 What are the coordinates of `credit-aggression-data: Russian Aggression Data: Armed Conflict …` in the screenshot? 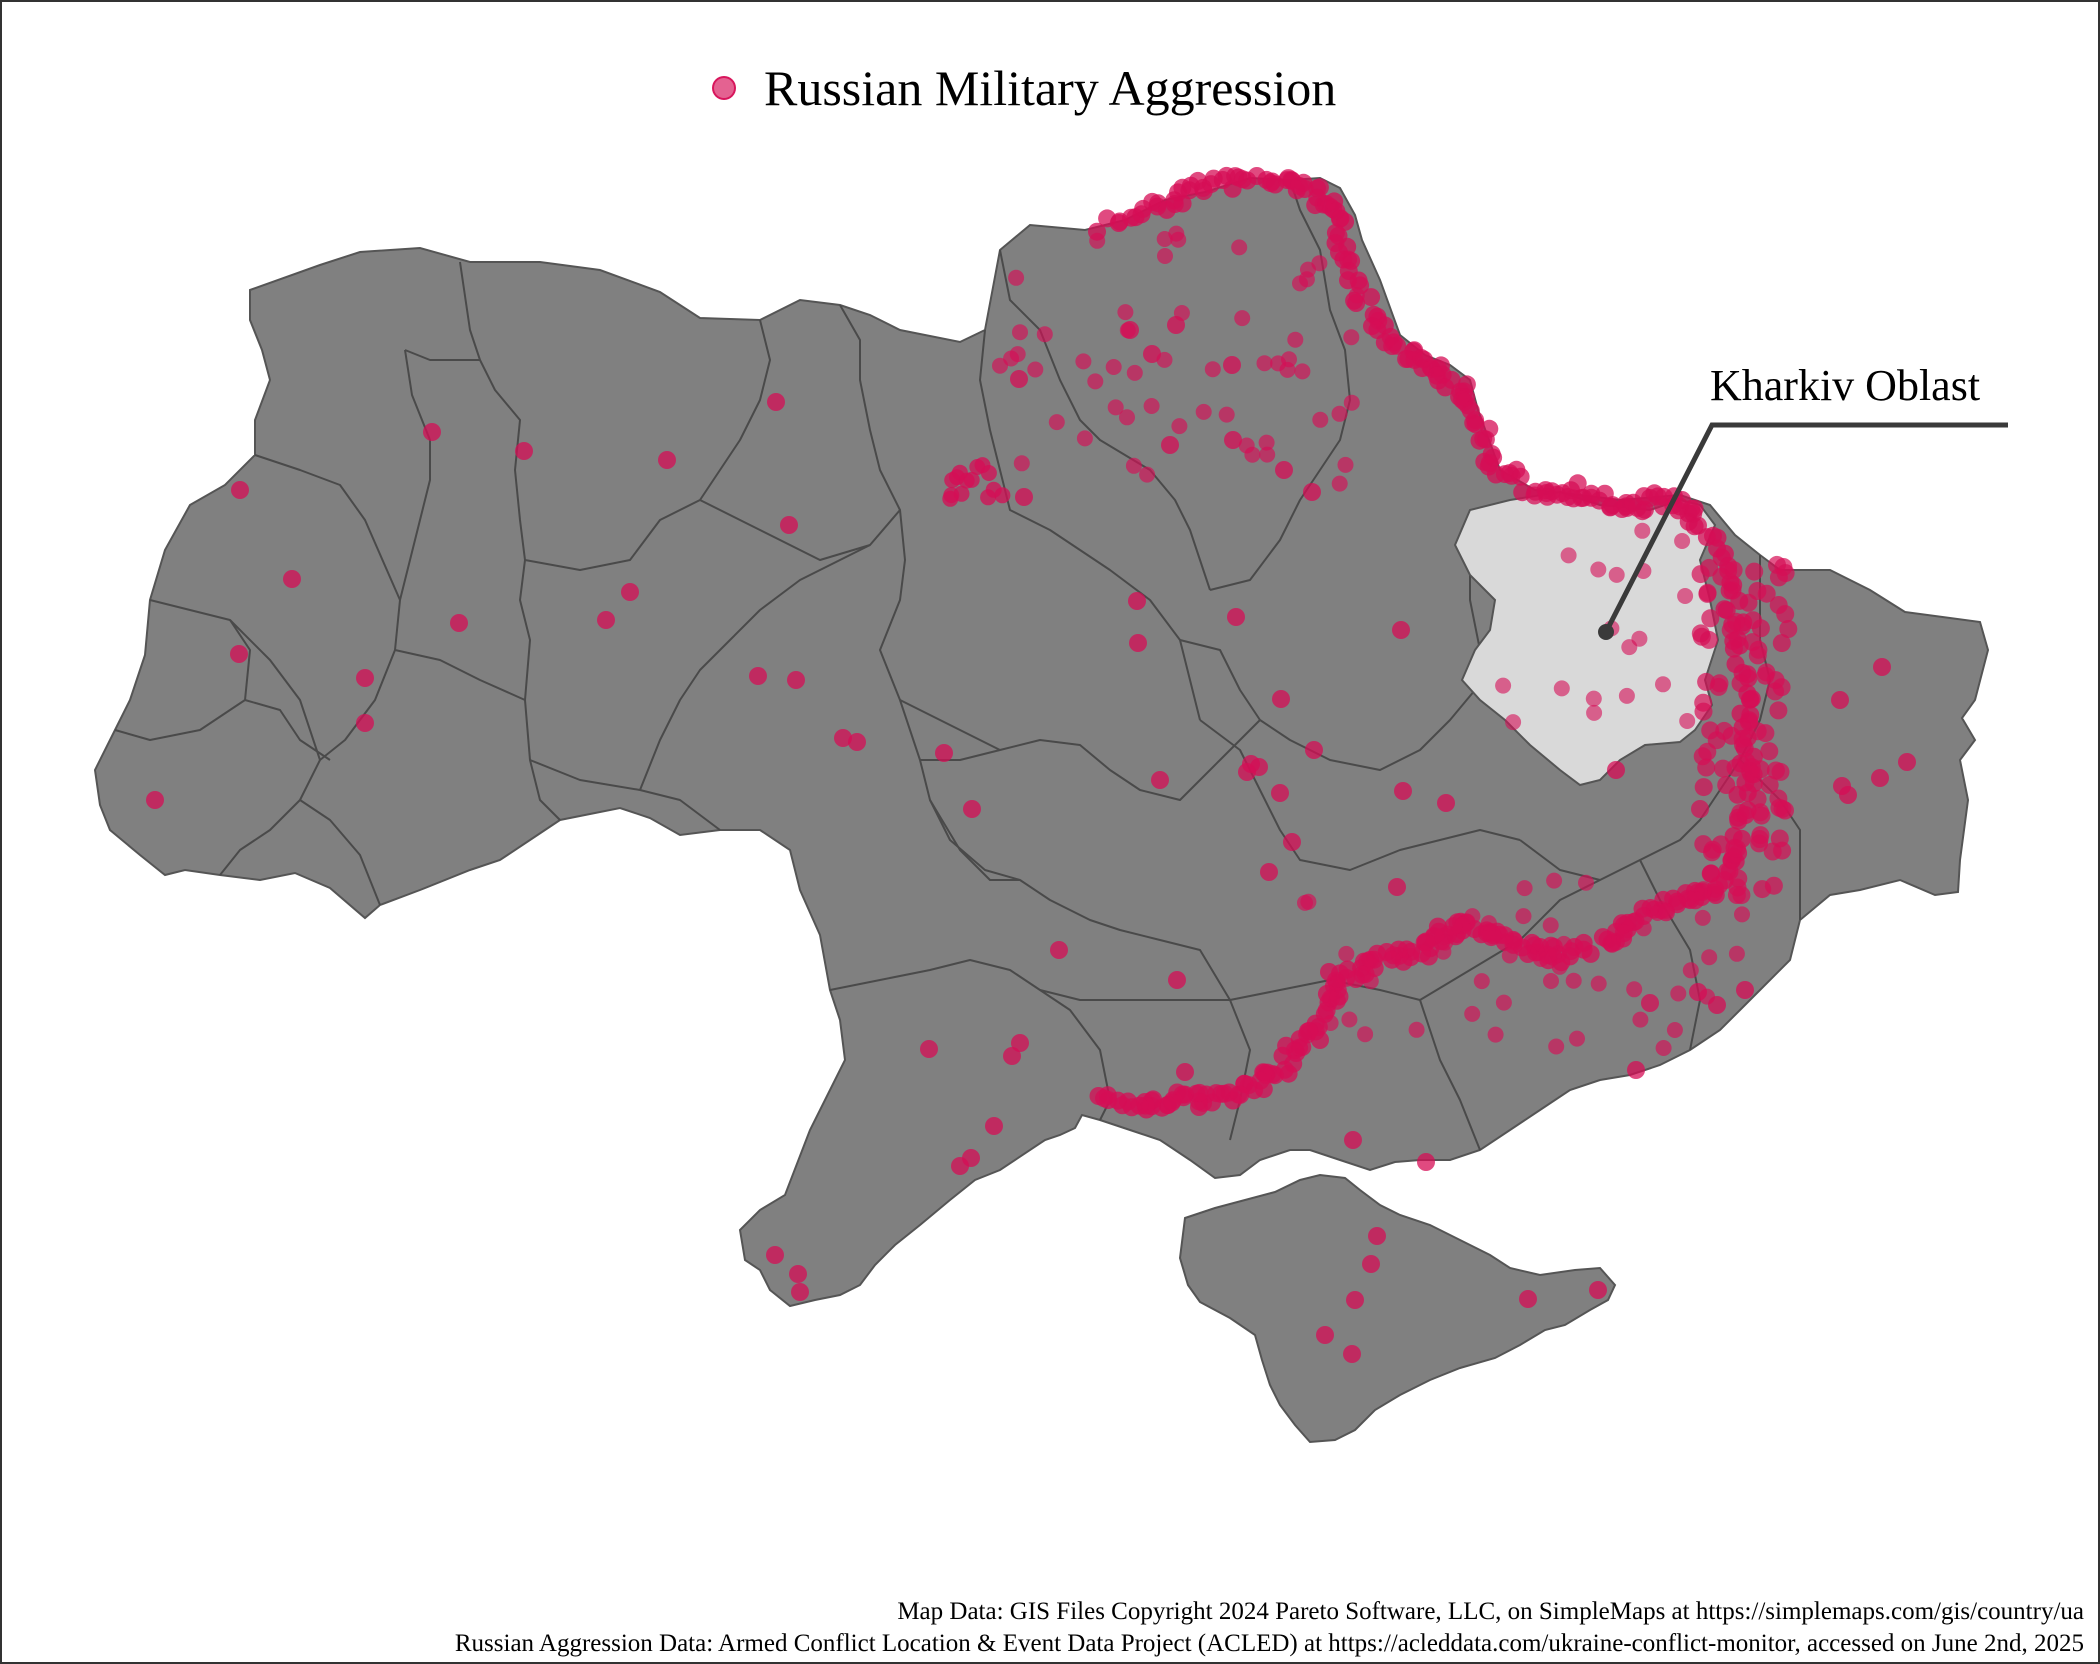 It's located at (1269, 1643).